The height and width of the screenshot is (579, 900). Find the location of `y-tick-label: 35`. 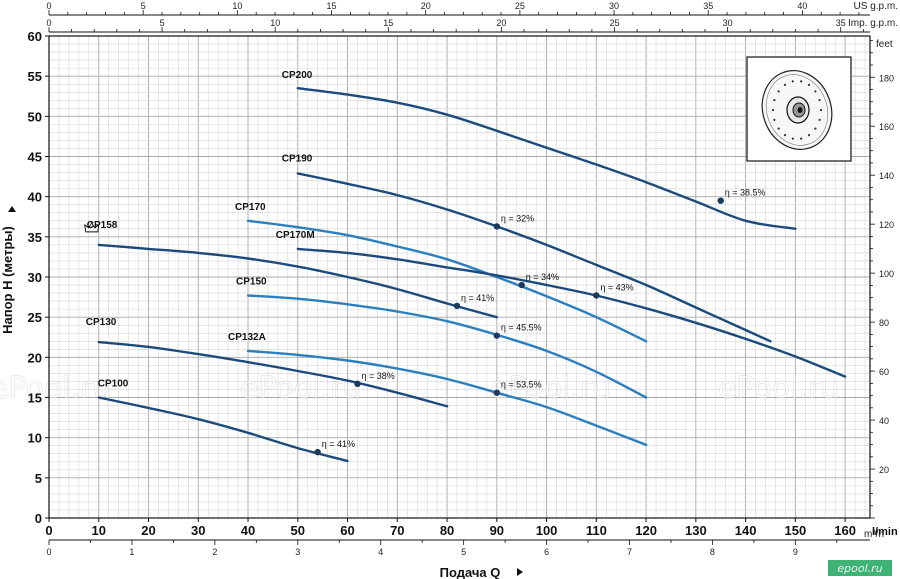

y-tick-label: 35 is located at coordinates (35, 237).